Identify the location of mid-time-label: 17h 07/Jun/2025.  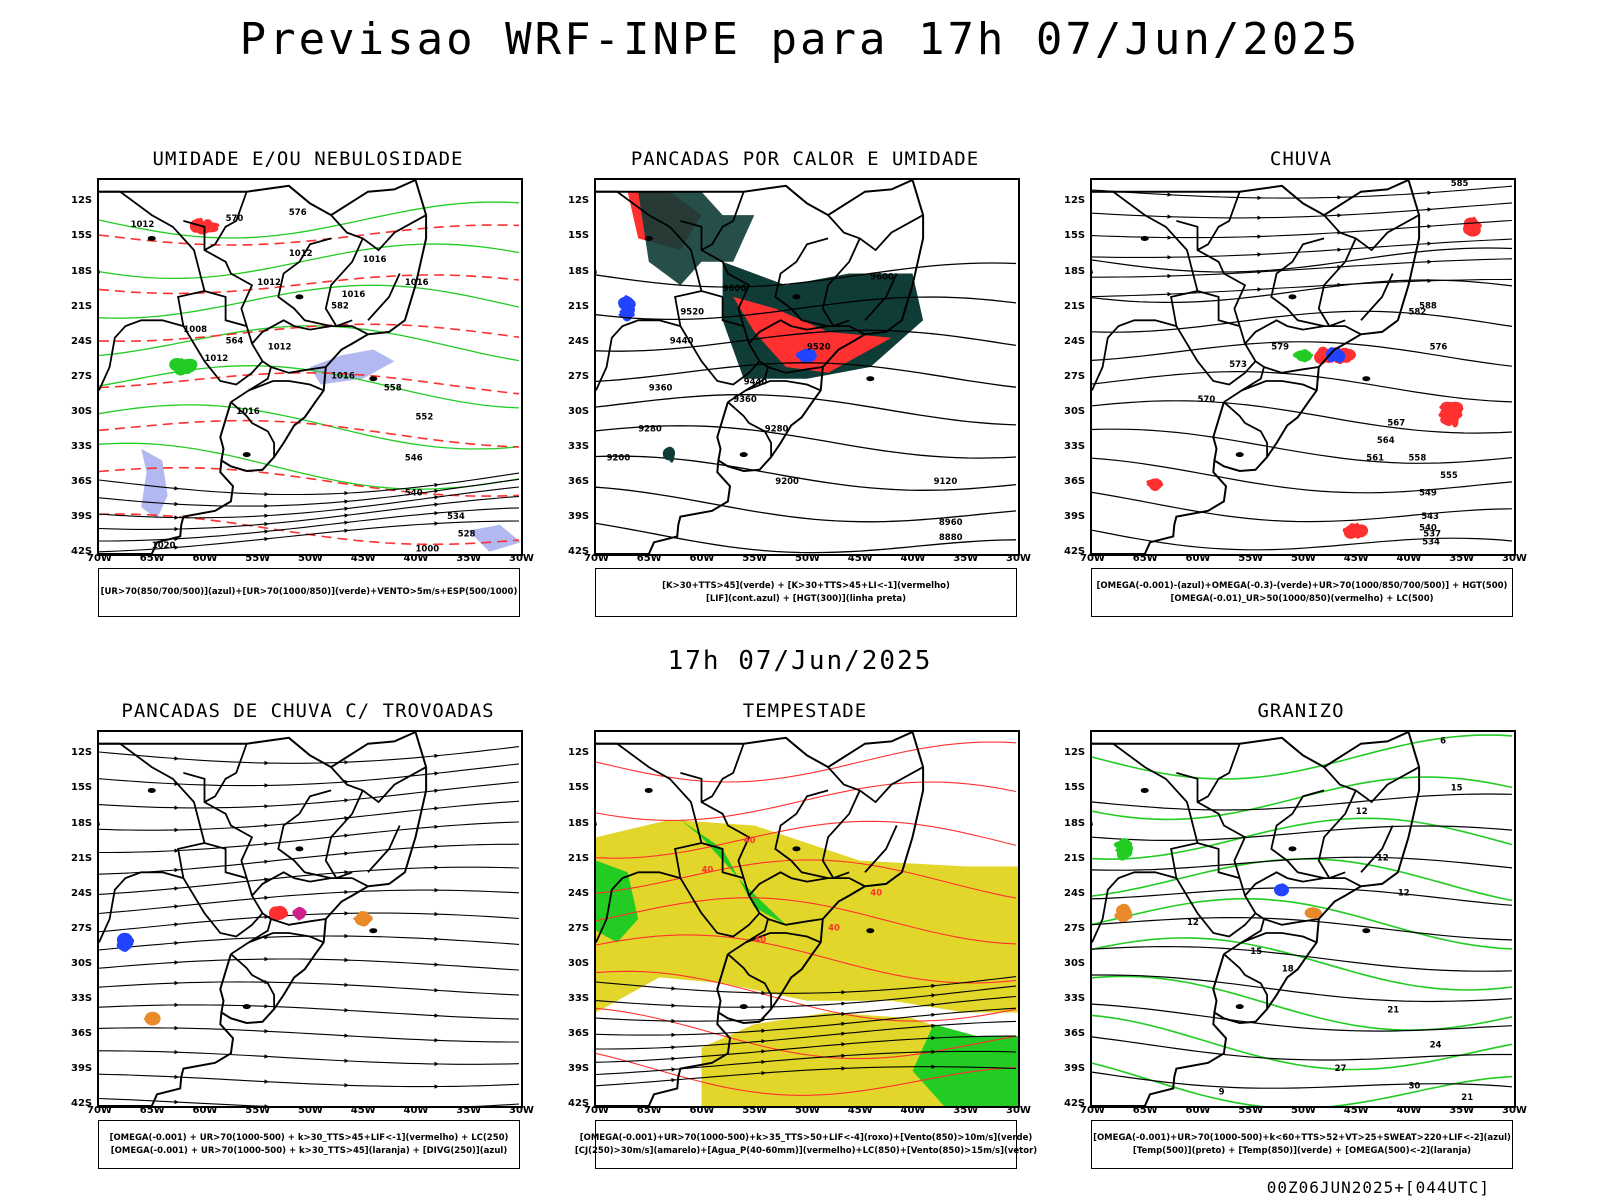
(800, 661).